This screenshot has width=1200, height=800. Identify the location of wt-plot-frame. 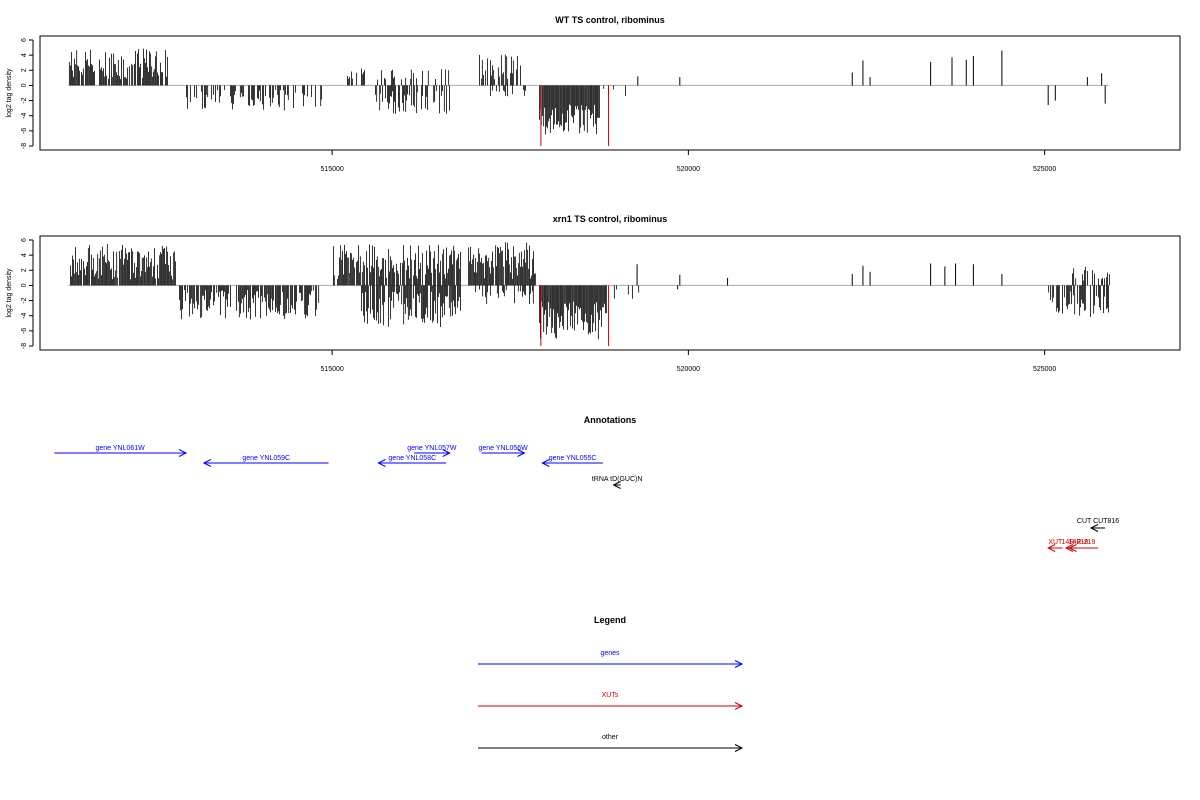
(610, 93).